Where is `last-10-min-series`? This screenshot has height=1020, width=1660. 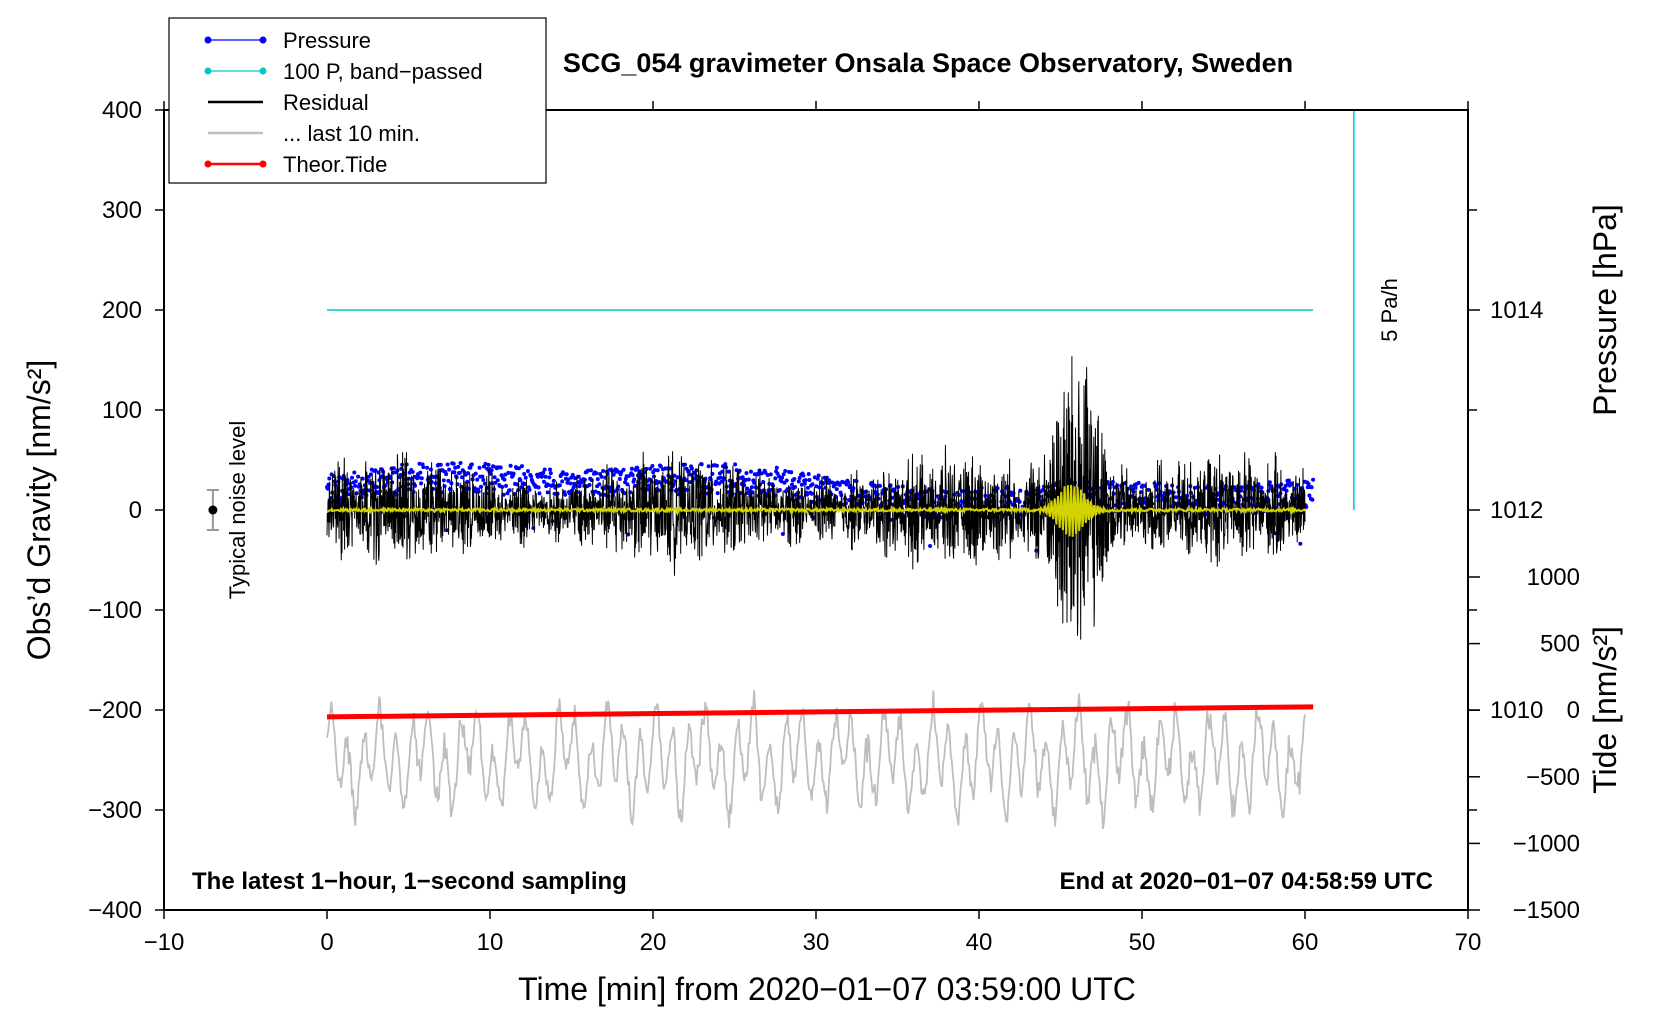 last-10-min-series is located at coordinates (816, 760).